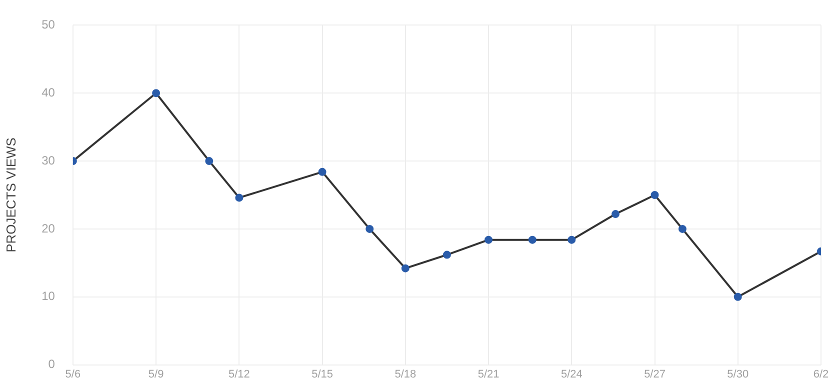  I want to click on x-tick-label: 5/6, so click(73, 374).